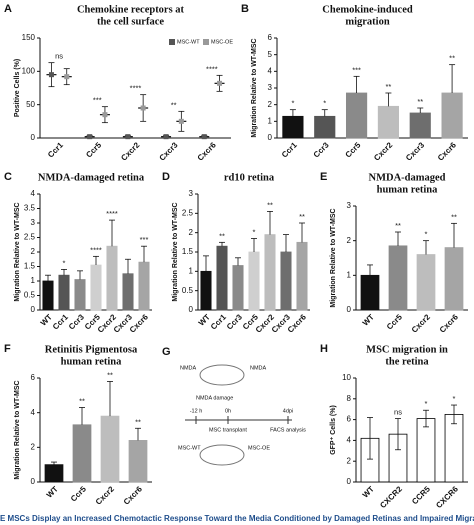  What do you see at coordinates (324, 349) in the screenshot?
I see `panel-letter: H` at bounding box center [324, 349].